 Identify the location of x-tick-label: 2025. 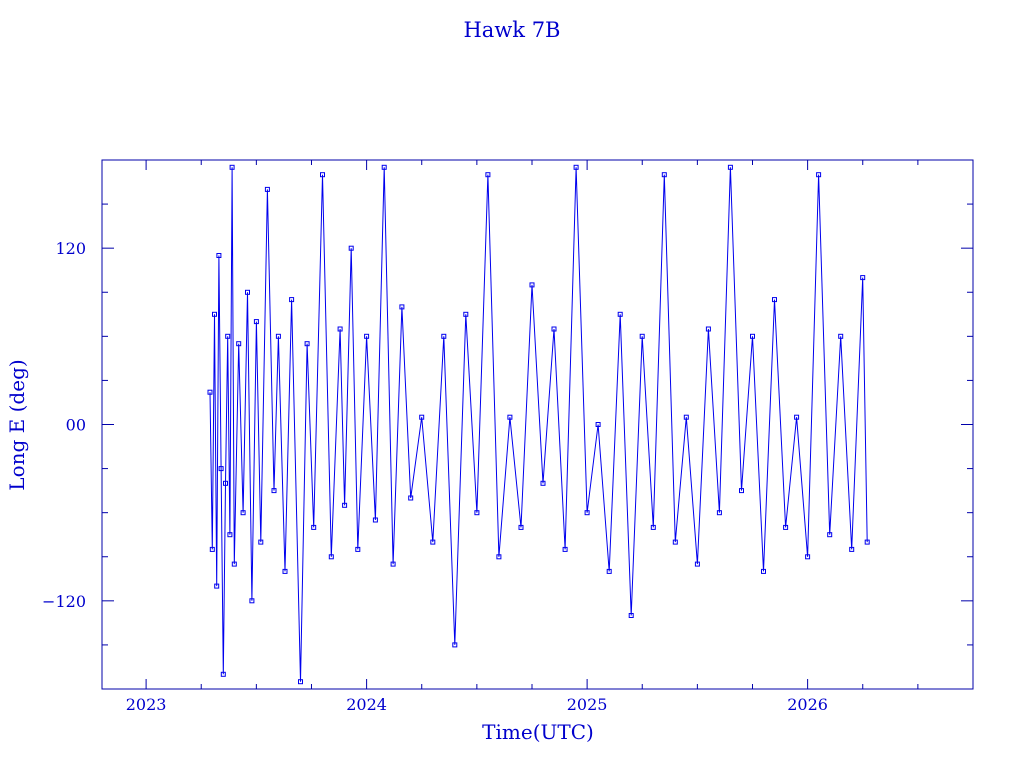
(587, 704).